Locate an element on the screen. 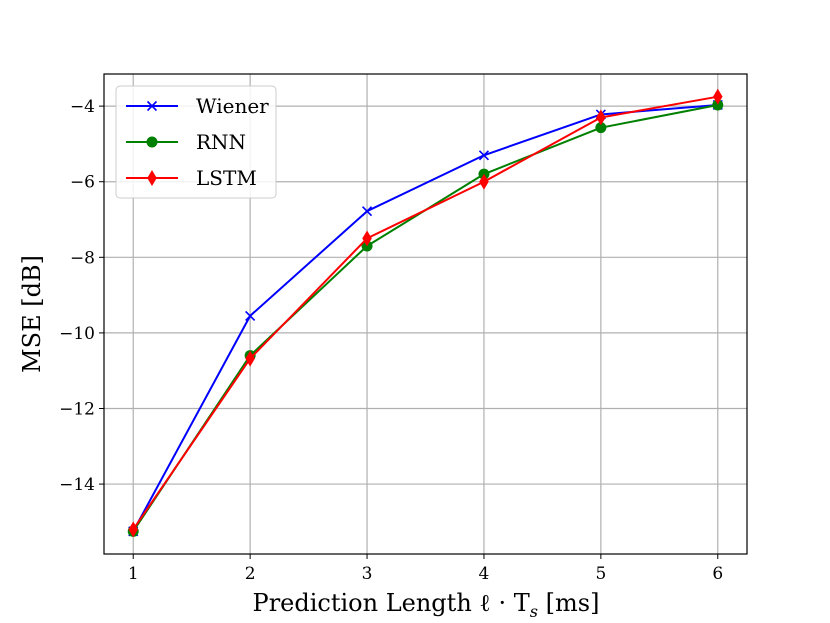 The image size is (830, 623). x-tick-label: 2 is located at coordinates (250, 574).